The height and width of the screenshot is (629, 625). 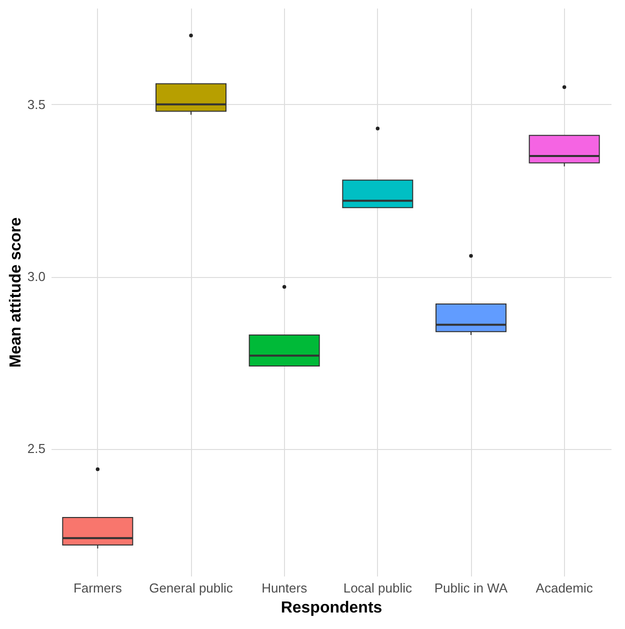 I want to click on x-axis-title: Respondents, so click(x=331, y=608).